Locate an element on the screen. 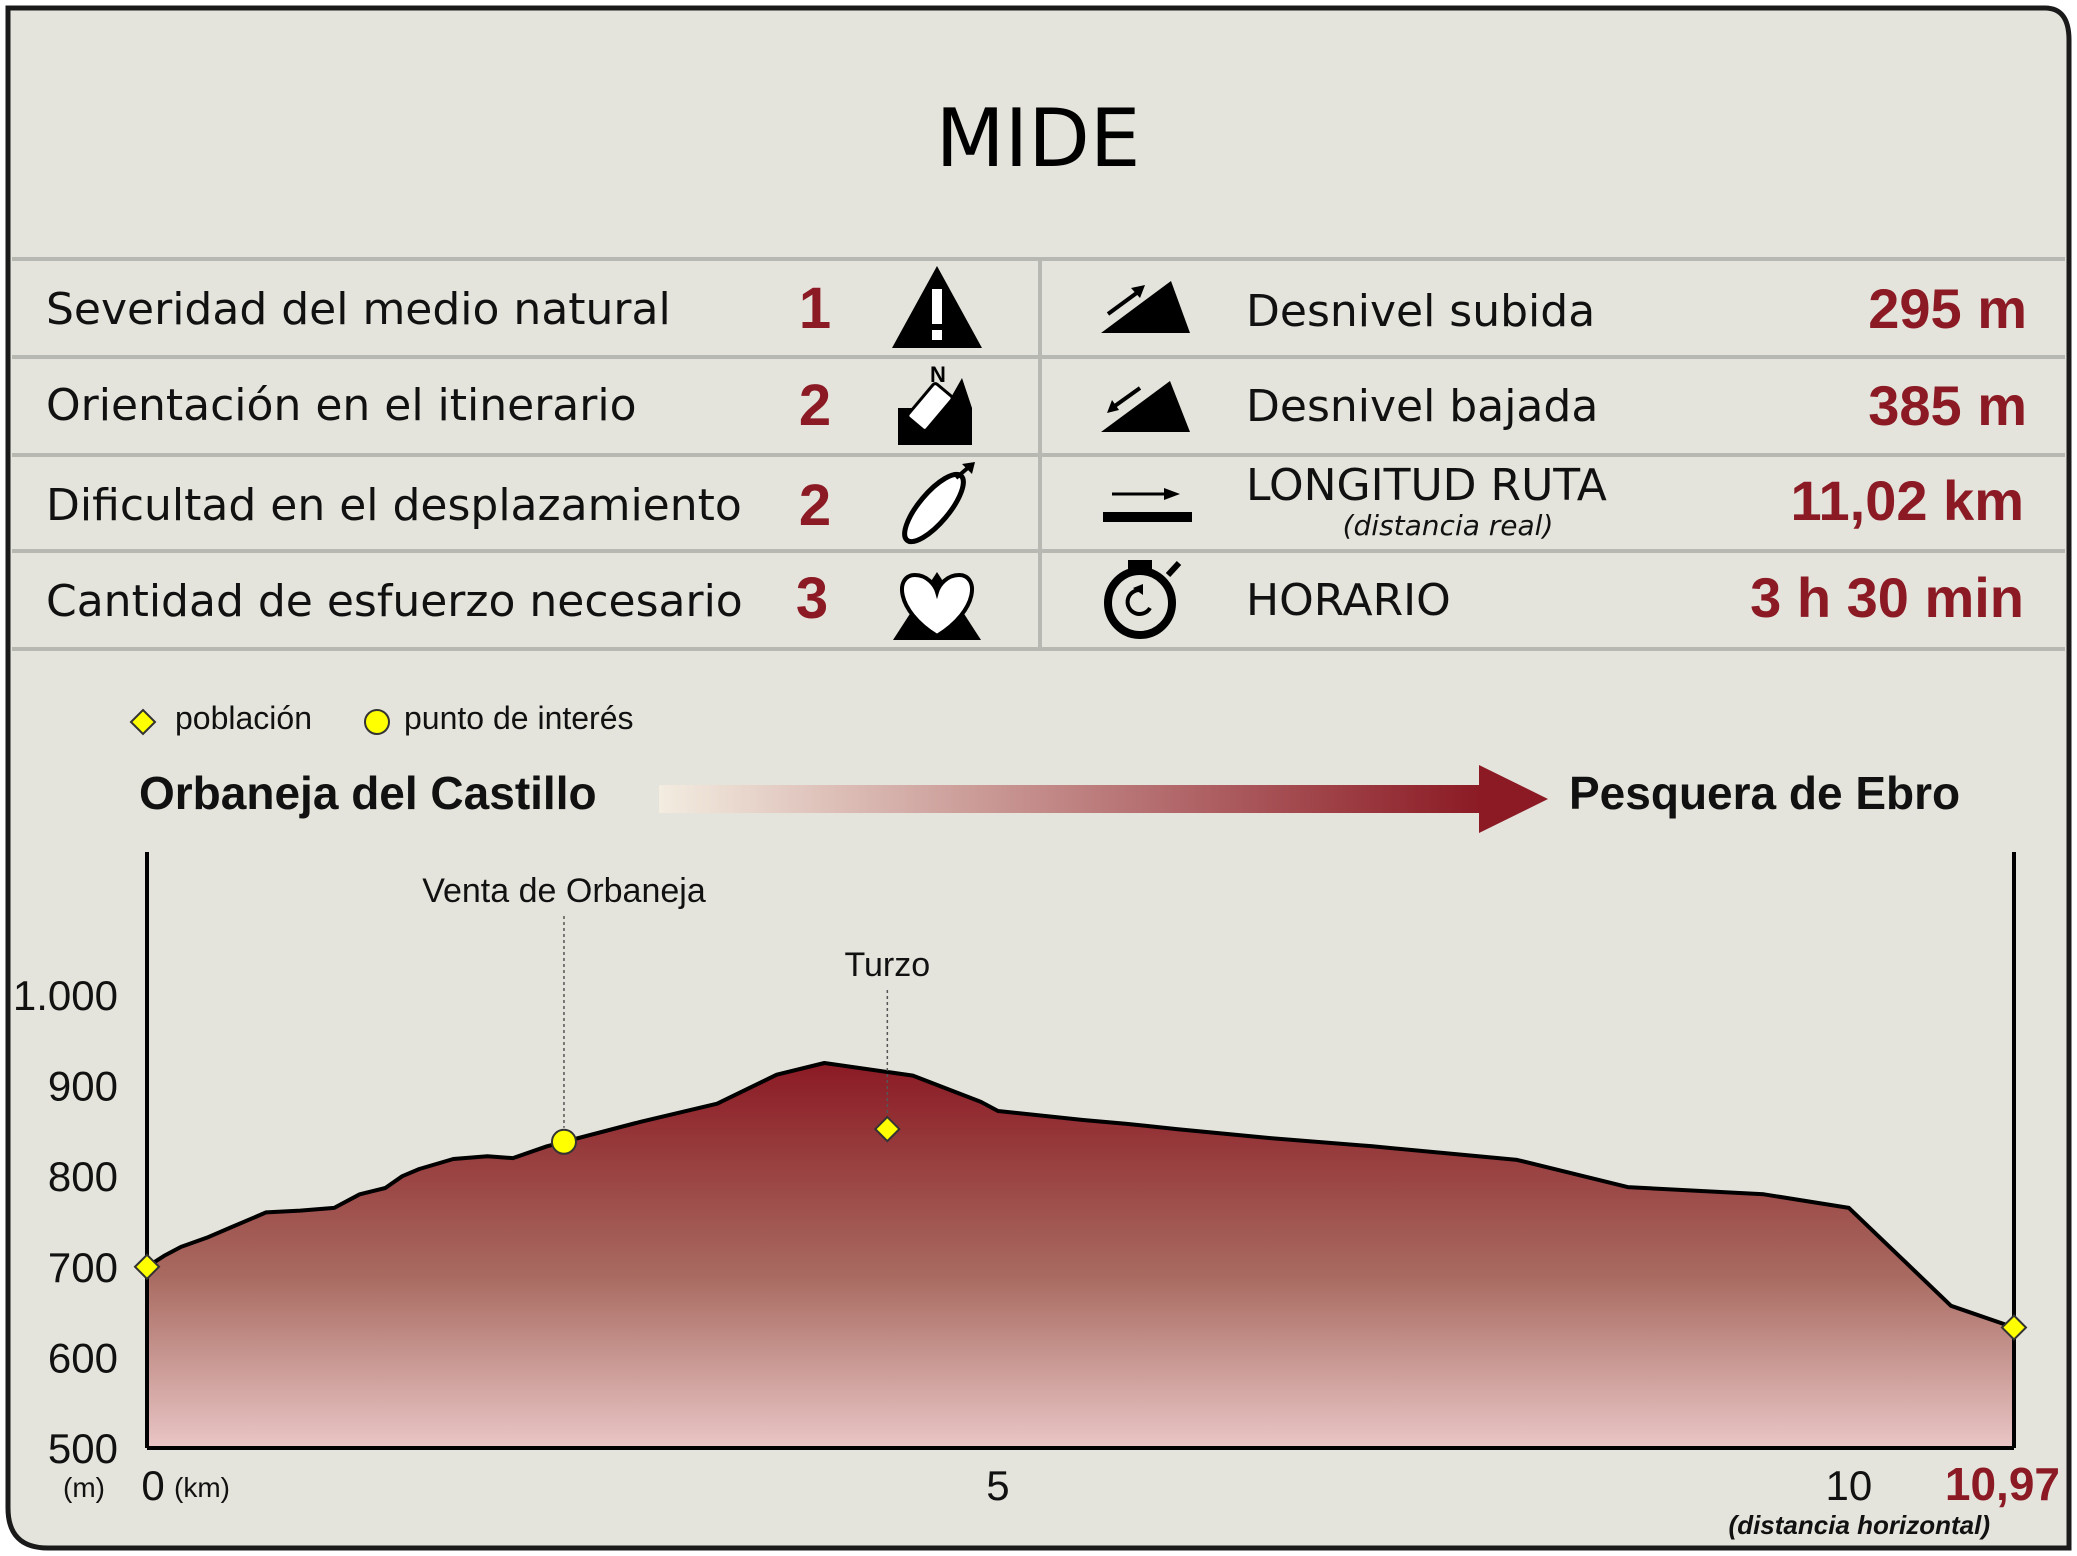  mide-row-label: Dificultad en el desplazamiento is located at coordinates (394, 505).